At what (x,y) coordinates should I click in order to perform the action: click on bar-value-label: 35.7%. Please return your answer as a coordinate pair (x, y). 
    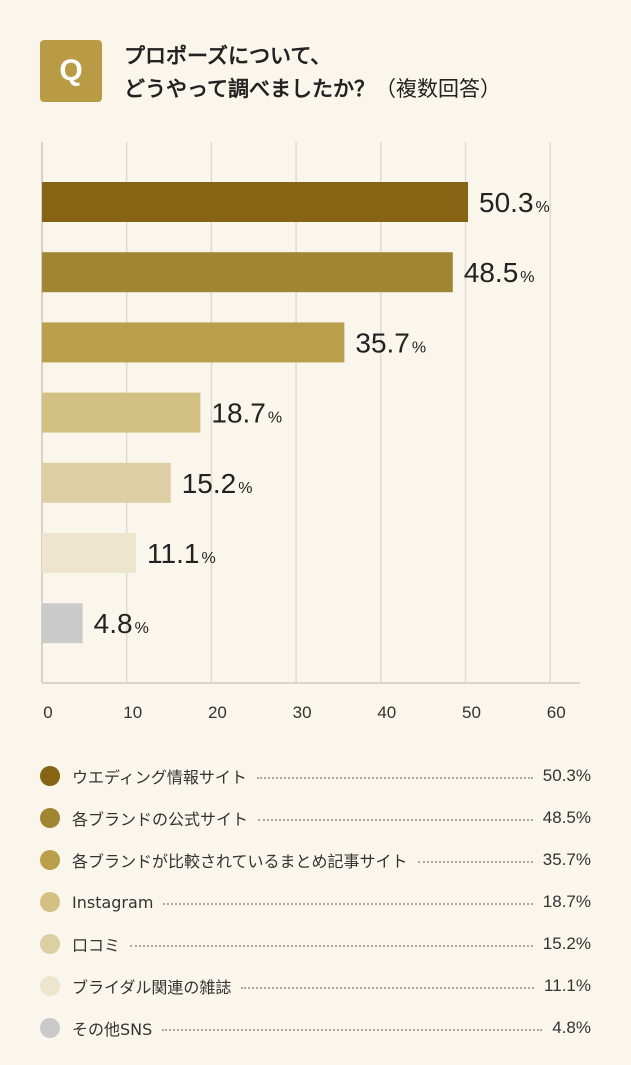
    Looking at the image, I should click on (390, 342).